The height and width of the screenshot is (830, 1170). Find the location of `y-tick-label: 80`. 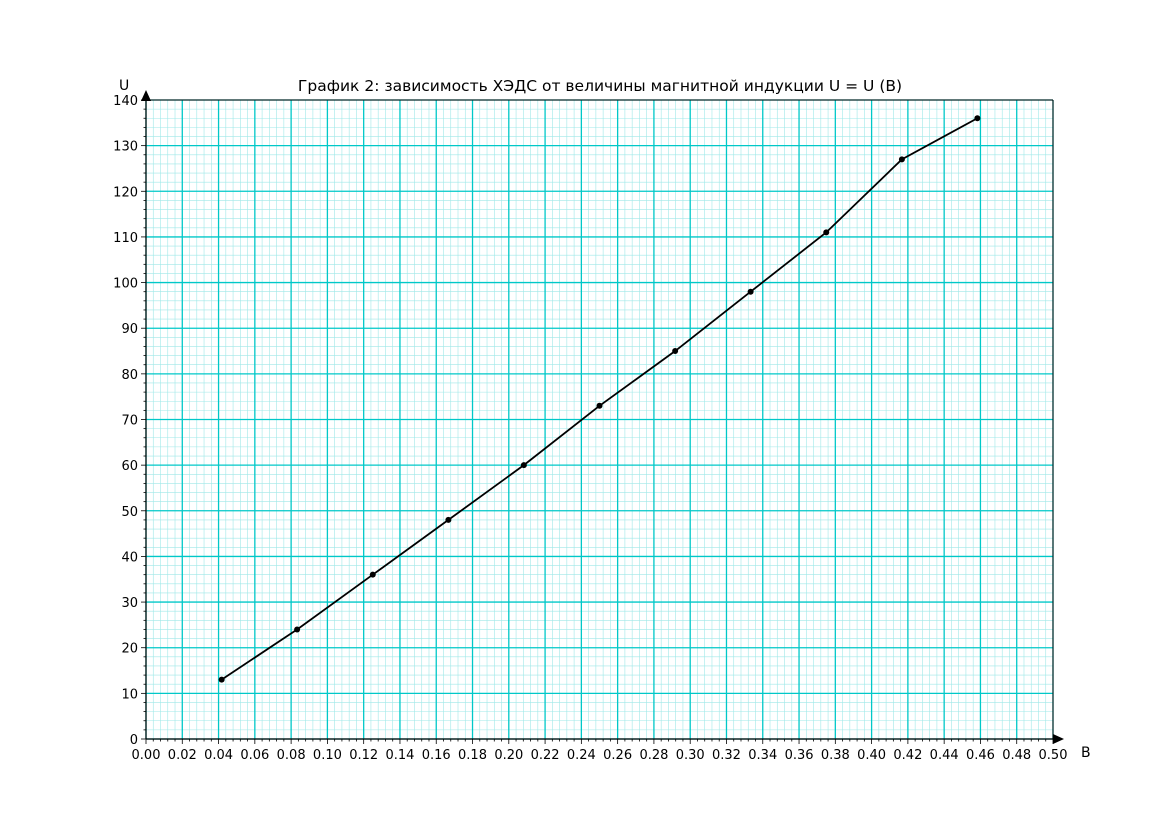

y-tick-label: 80 is located at coordinates (129, 375).